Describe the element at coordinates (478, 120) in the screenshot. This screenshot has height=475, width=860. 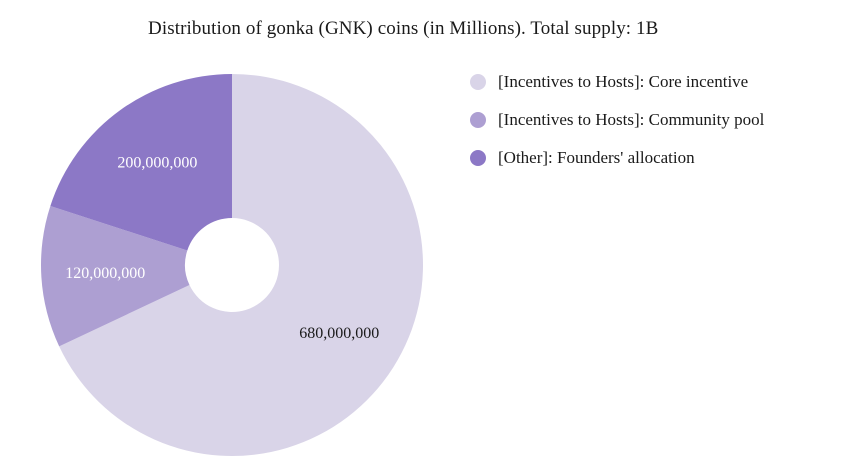
I see `legend-swatch-community-pool` at that location.